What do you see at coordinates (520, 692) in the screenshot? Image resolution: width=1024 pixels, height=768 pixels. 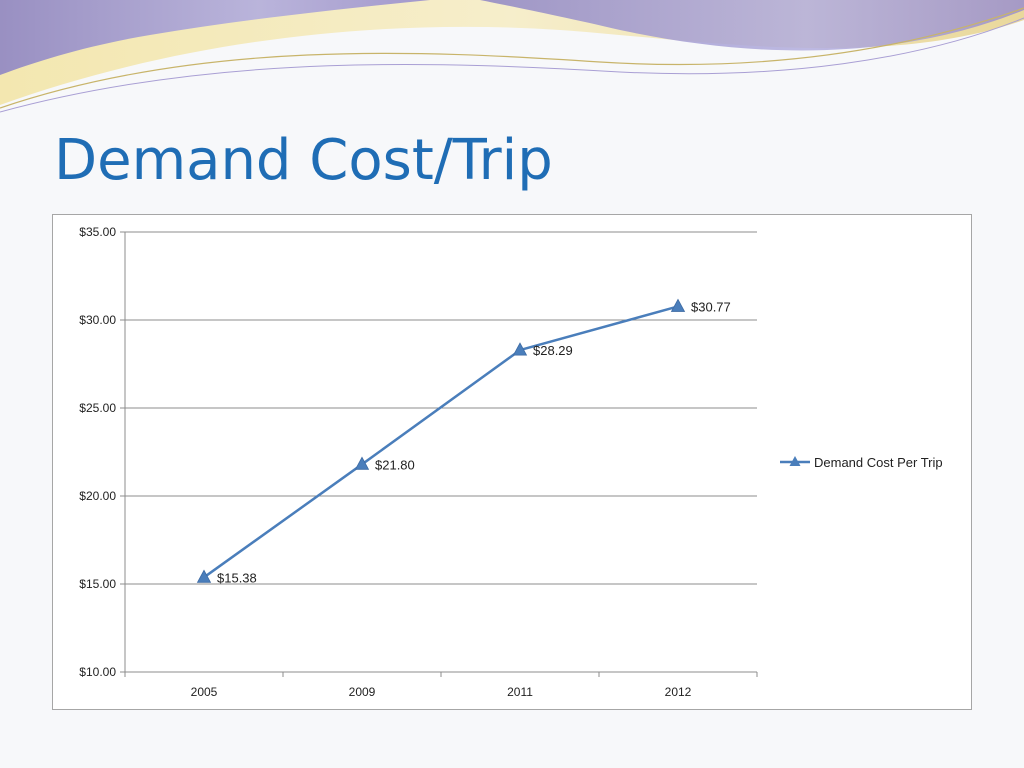 I see `x-tick-label: 2011` at bounding box center [520, 692].